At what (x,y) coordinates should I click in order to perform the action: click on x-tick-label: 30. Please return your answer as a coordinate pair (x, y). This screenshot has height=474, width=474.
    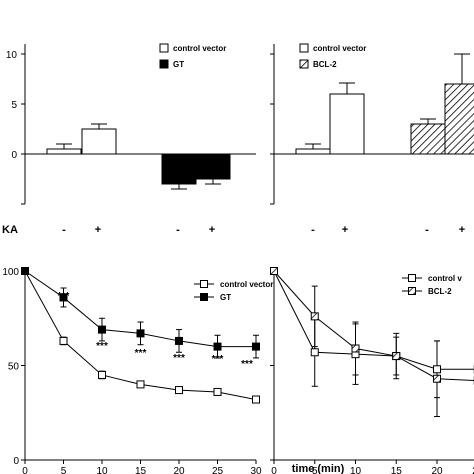
    Looking at the image, I should click on (256, 470).